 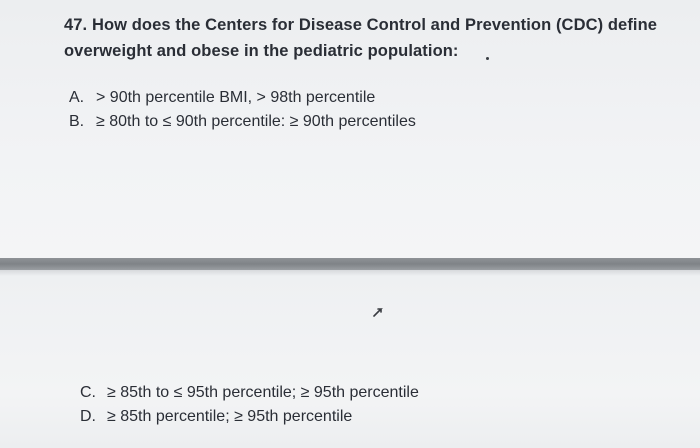 What do you see at coordinates (487, 58) in the screenshot?
I see `stray-dot` at bounding box center [487, 58].